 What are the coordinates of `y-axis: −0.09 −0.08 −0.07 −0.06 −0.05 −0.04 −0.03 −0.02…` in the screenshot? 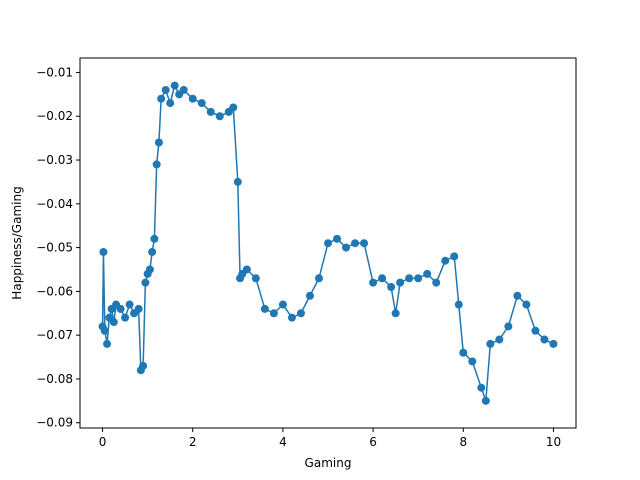 It's located at (58, 247).